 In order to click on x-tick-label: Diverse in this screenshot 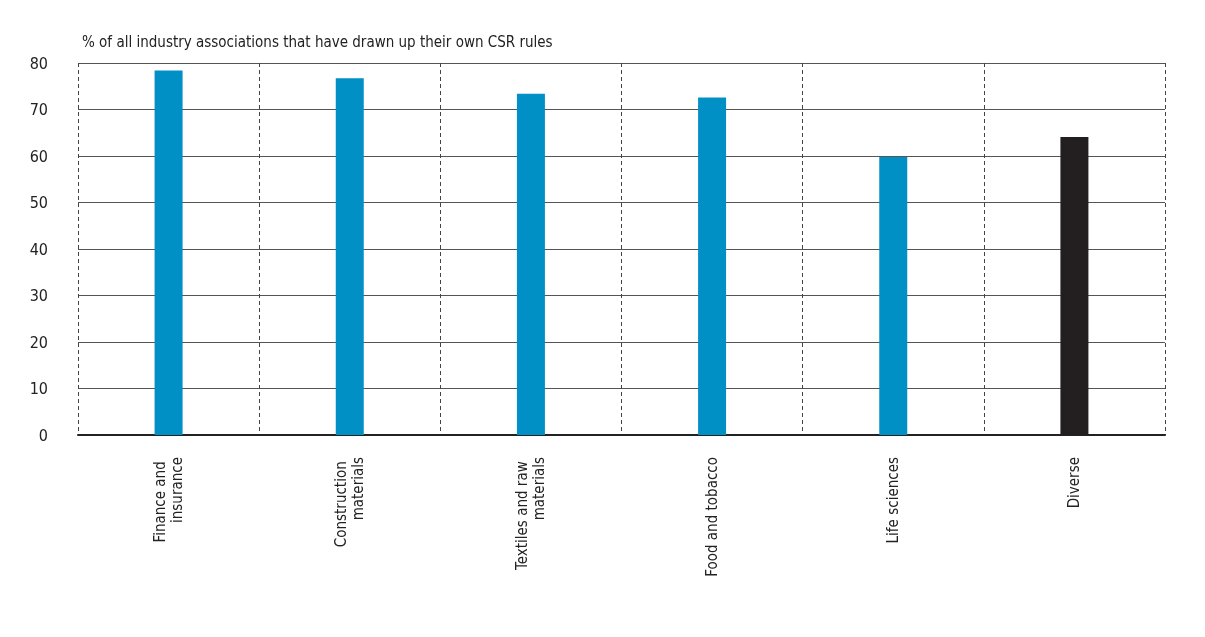, I will do `click(1074, 483)`.